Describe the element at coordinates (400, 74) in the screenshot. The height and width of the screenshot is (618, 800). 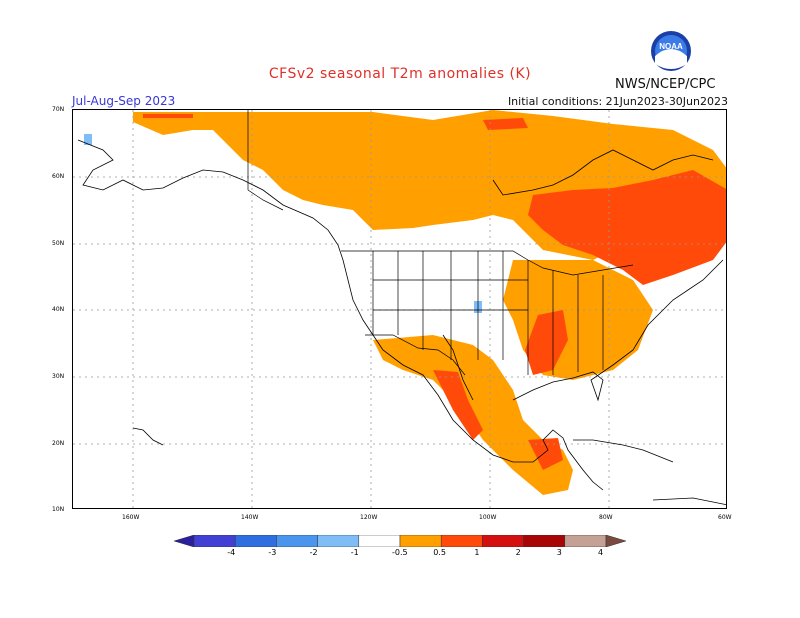
I see `chart-title: CFSv2 seasonal T2m anomalies (K)` at that location.